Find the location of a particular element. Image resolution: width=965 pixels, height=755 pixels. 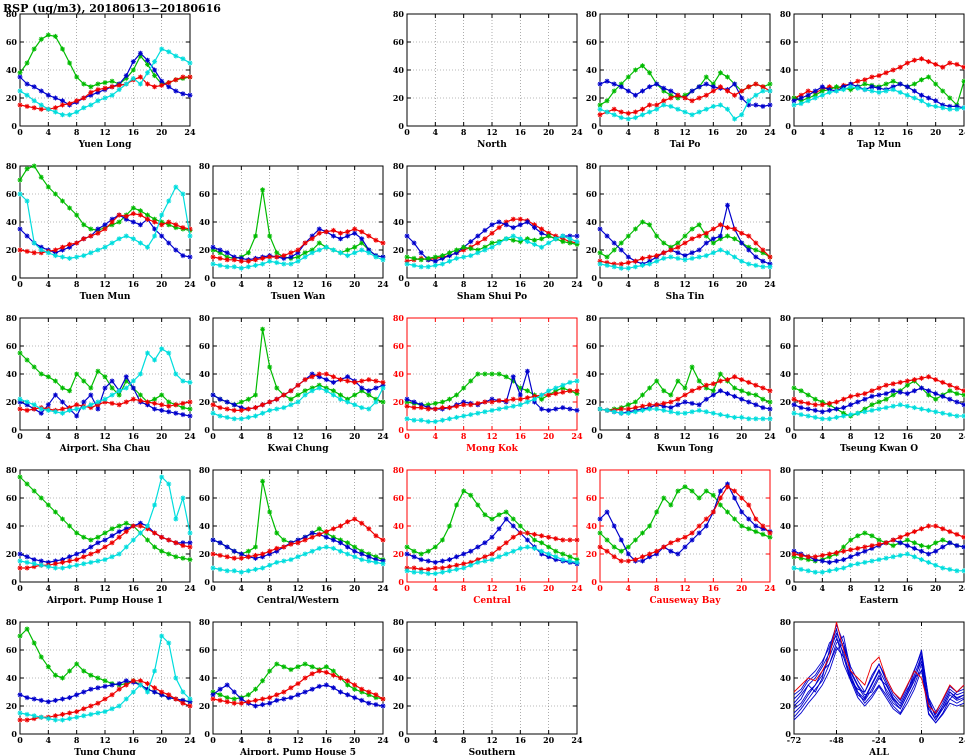

chart-southern: 0 4 8 12 16 20 24 0 20 40 60 80 Southern is located at coordinates (486, 683).